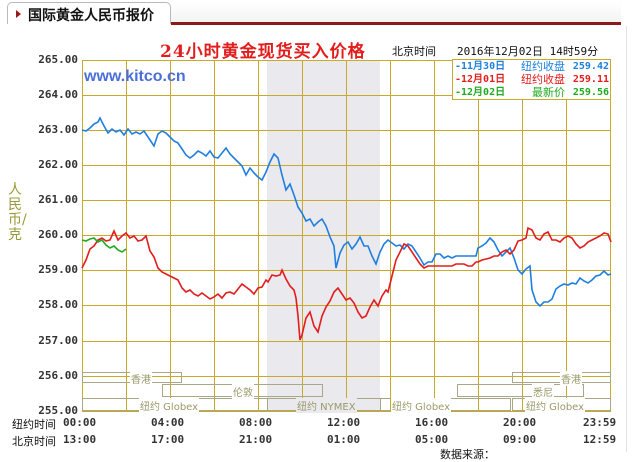 The image size is (632, 462). What do you see at coordinates (543, 391) in the screenshot?
I see `session-label-sydney: 悉尼` at bounding box center [543, 391].